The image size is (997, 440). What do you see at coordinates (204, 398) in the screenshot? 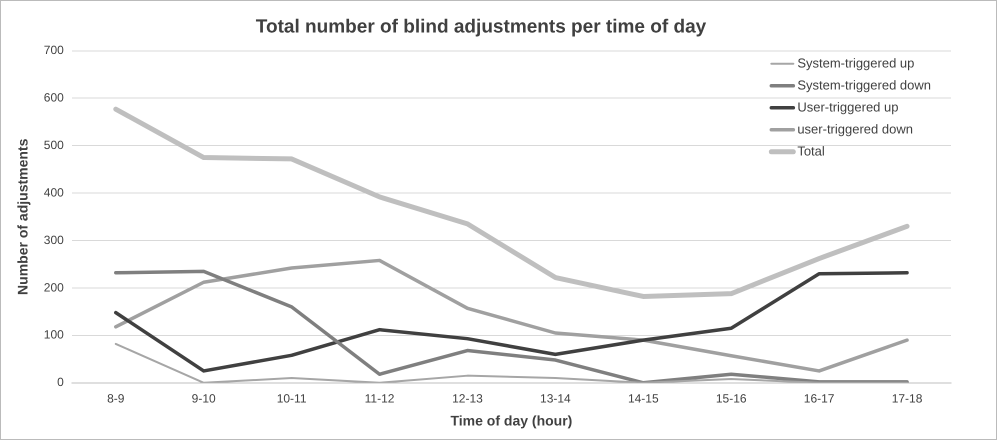
I see `x-tick-label: 9-10` at bounding box center [204, 398].